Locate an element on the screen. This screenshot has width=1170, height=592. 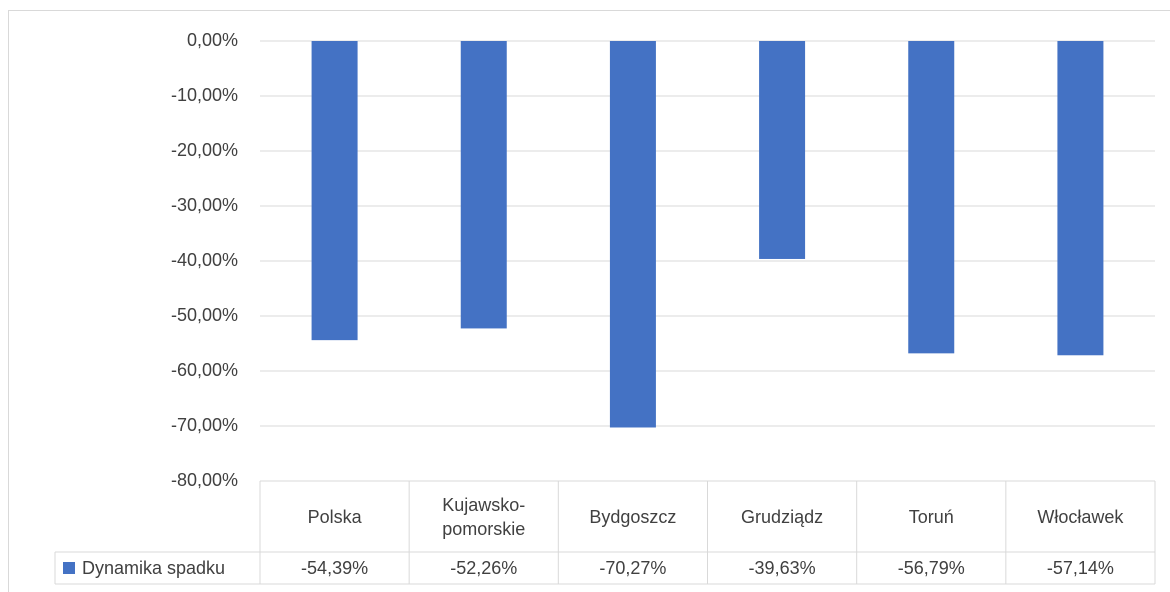
y-tick-label: -40,00% is located at coordinates (204, 260).